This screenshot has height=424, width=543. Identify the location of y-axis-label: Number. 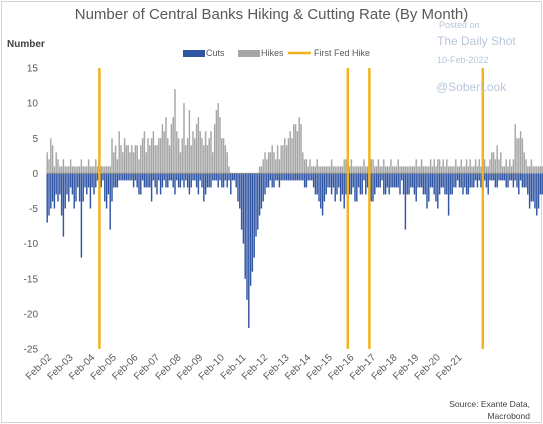
(26, 44).